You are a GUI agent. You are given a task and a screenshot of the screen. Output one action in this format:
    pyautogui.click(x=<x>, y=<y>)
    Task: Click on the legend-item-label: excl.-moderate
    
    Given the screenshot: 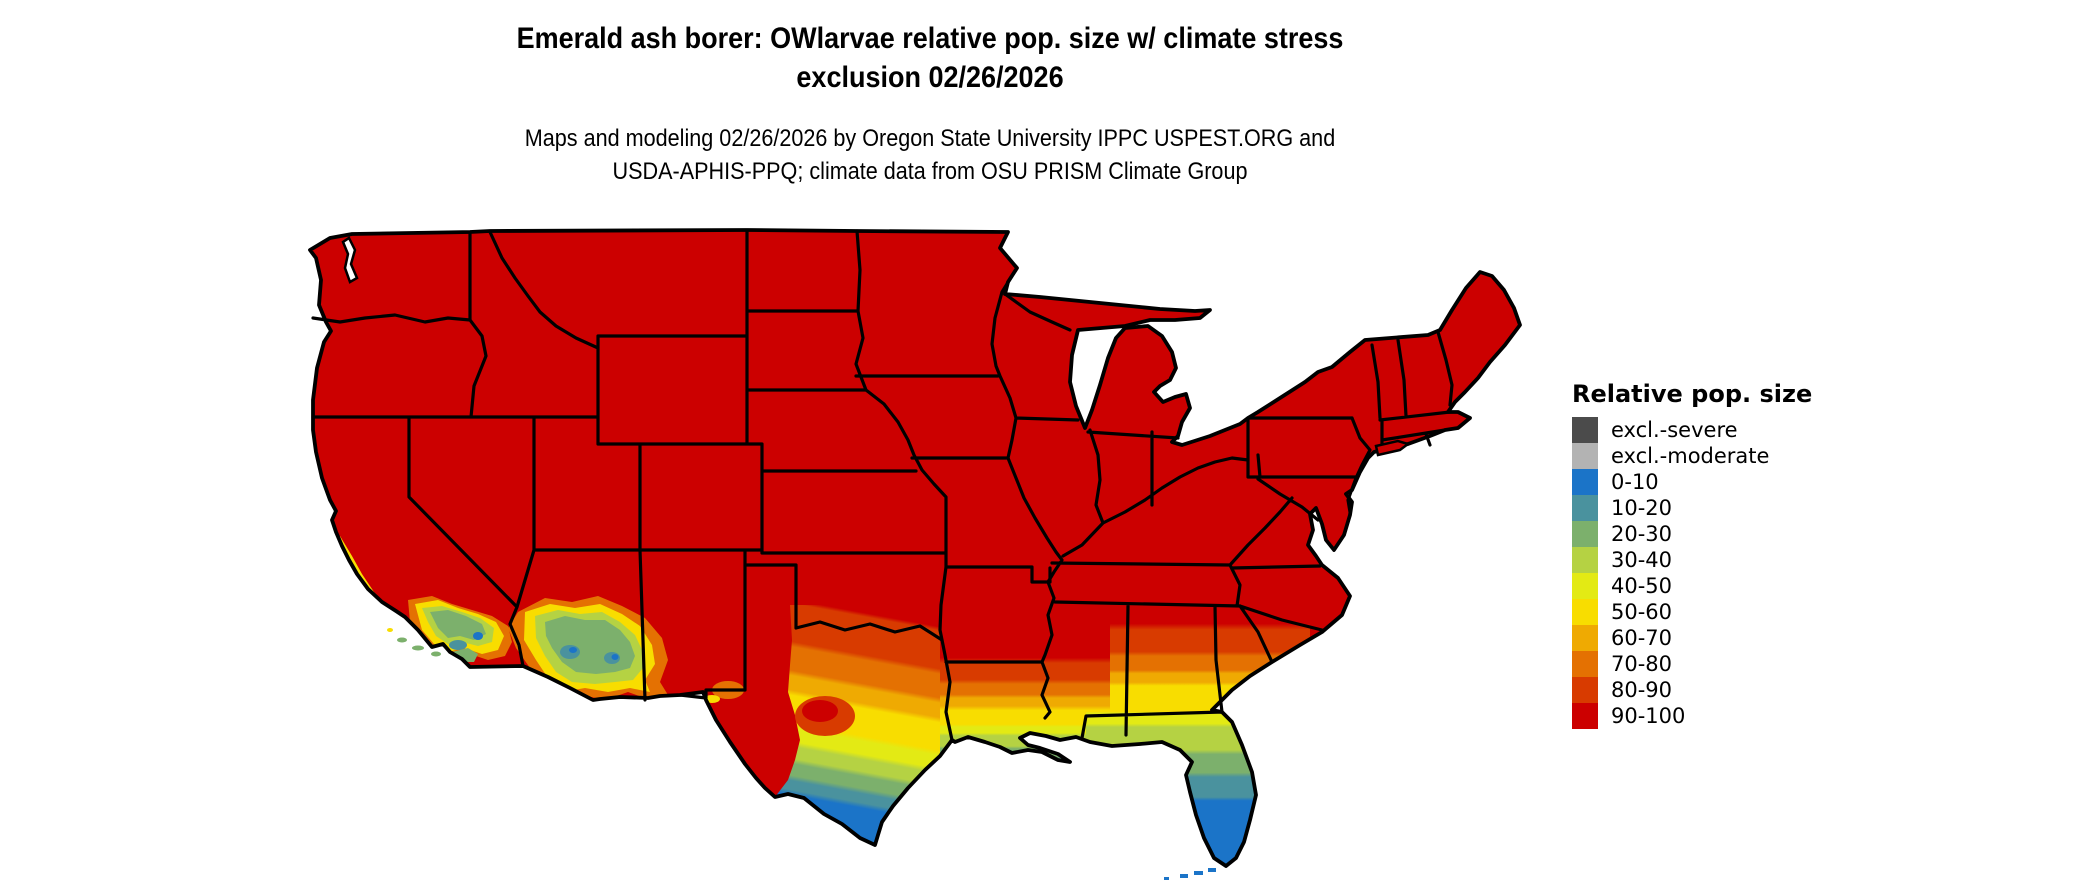 What is the action you would take?
    pyautogui.click(x=1690, y=456)
    